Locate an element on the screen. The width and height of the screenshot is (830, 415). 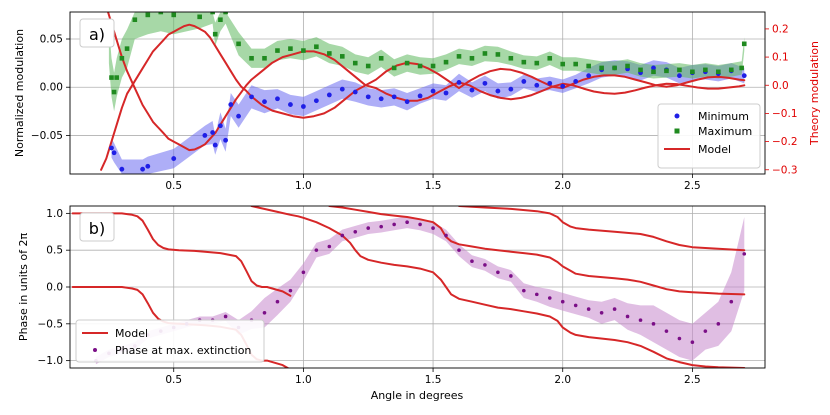
y-tick-label: −1.0 is located at coordinates (51, 361).